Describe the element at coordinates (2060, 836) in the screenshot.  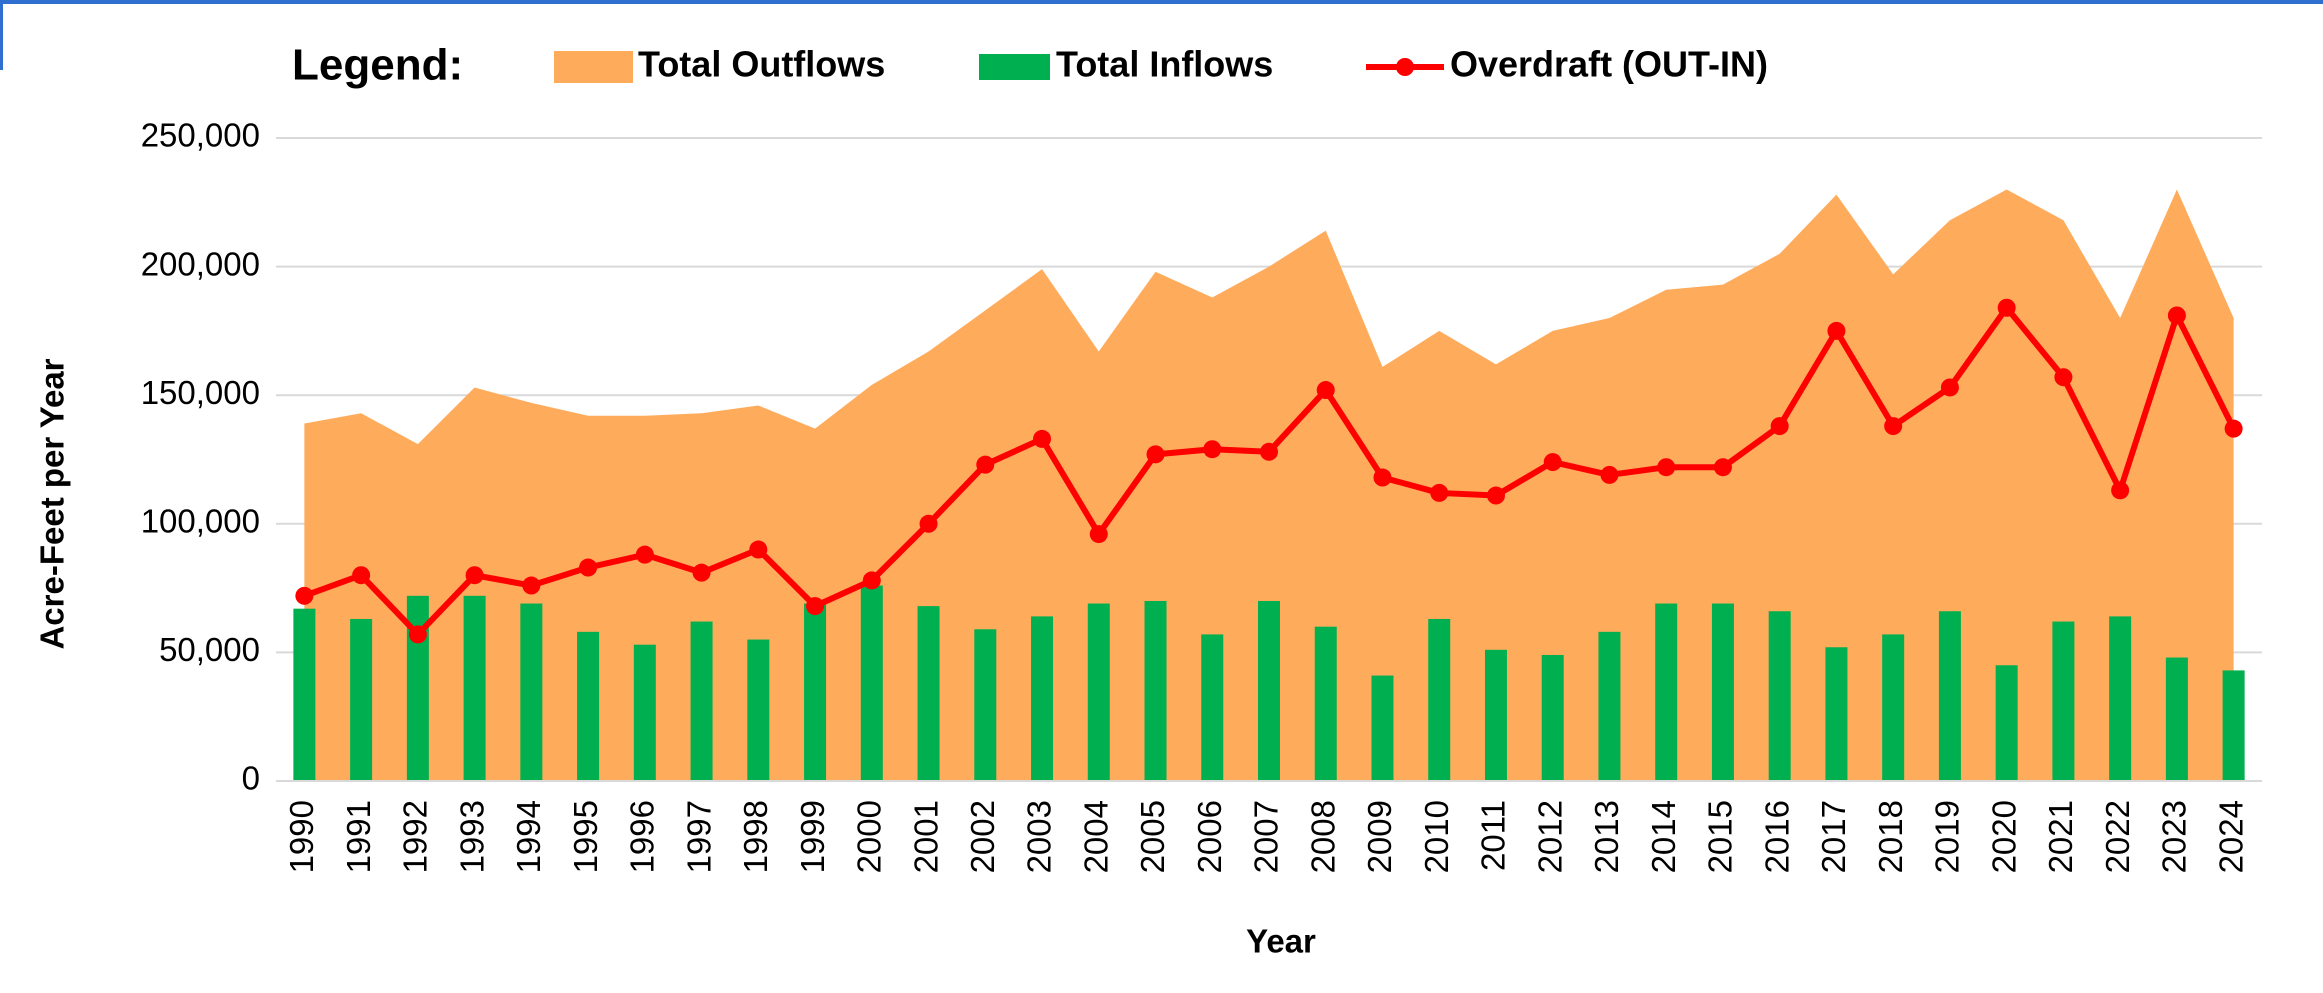
I see `x-tick-label: 2021` at that location.